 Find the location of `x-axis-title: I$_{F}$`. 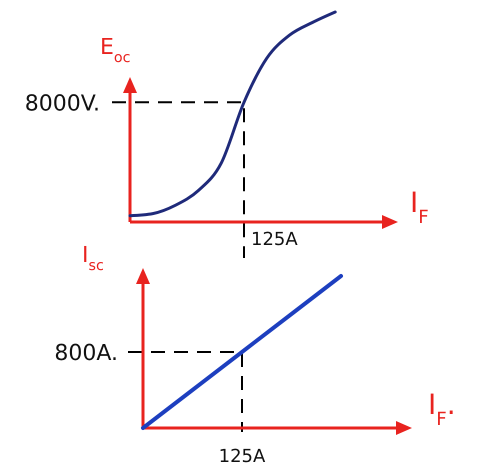

x-axis-title: I$_{F}$ is located at coordinates (419, 207).